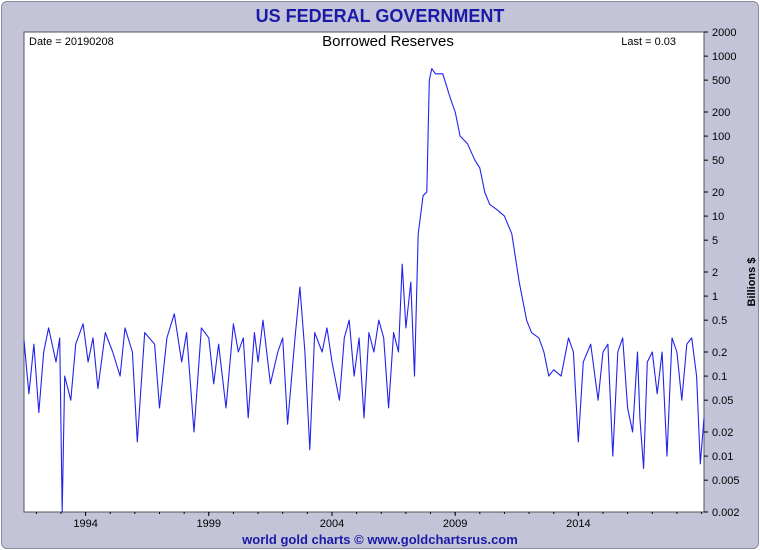 This screenshot has height=550, width=760. What do you see at coordinates (719, 377) in the screenshot?
I see `y-tick-label: 0.1` at bounding box center [719, 377].